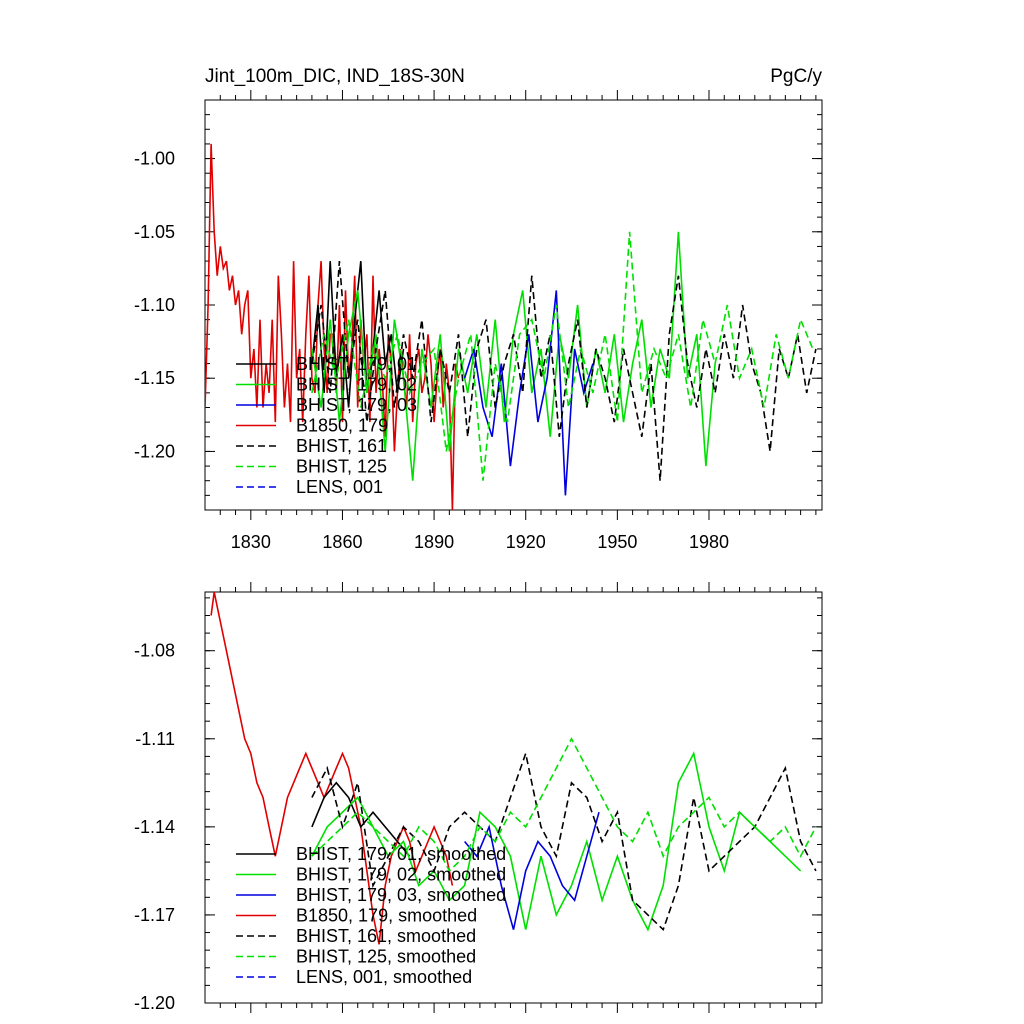 This screenshot has height=1024, width=1024. I want to click on legend-label: BHIST, 161, so click(341, 446).